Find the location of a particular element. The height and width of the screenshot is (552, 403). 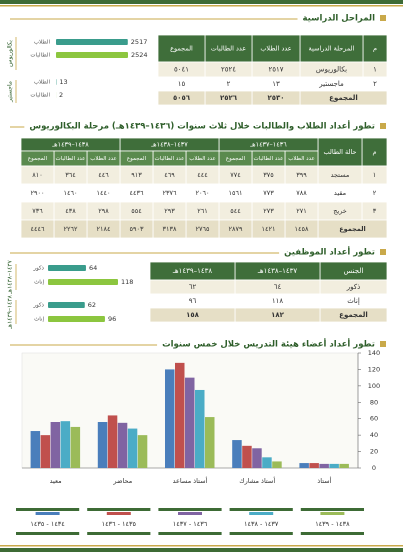

cell-text: ٢٧٦٥ is located at coordinates (203, 229).